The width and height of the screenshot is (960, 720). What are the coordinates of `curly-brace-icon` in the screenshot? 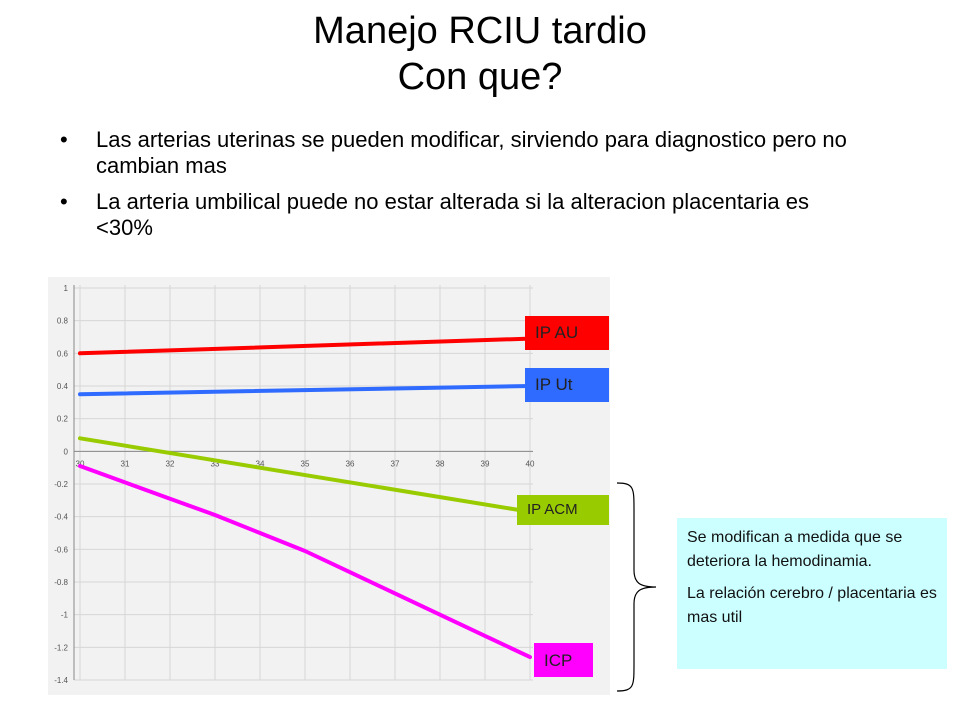 It's located at (636, 587).